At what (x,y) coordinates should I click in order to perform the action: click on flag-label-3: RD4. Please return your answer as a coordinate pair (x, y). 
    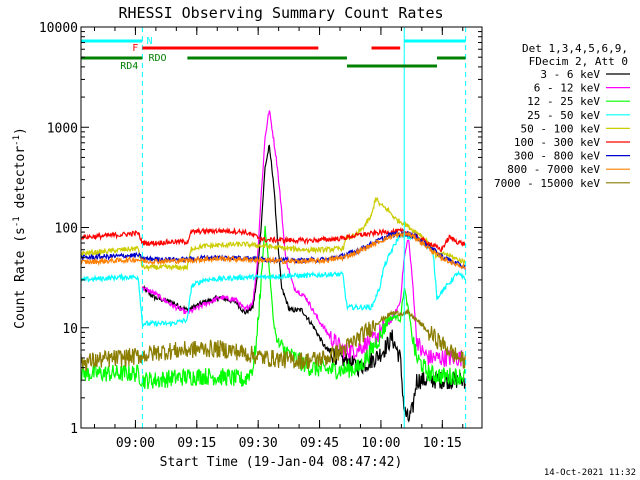
    Looking at the image, I should click on (129, 66).